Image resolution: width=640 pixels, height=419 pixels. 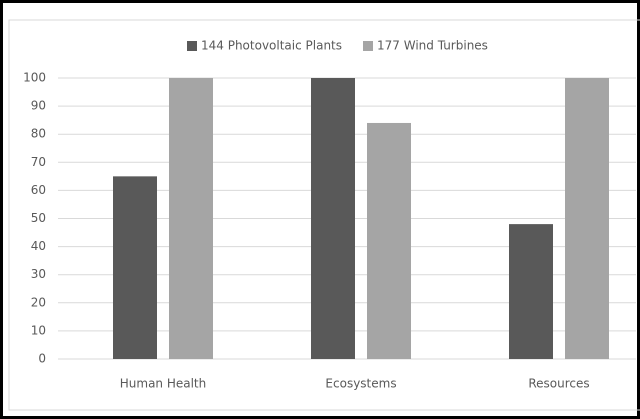 I want to click on legend-label: 177 Wind Turbines, so click(x=432, y=46).